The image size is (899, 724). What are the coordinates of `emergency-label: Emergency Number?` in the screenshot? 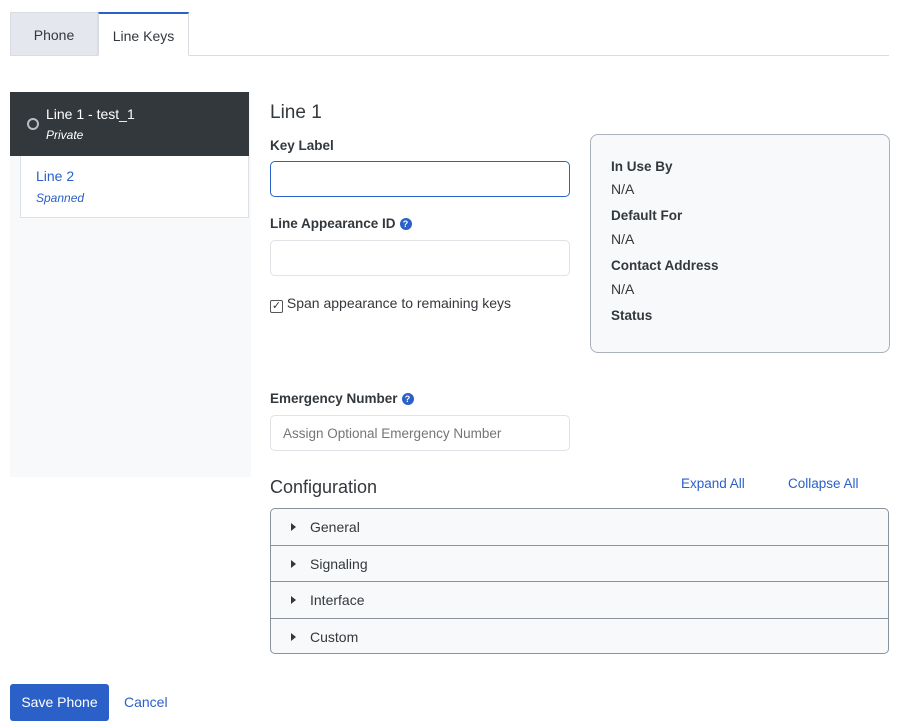 It's located at (342, 398).